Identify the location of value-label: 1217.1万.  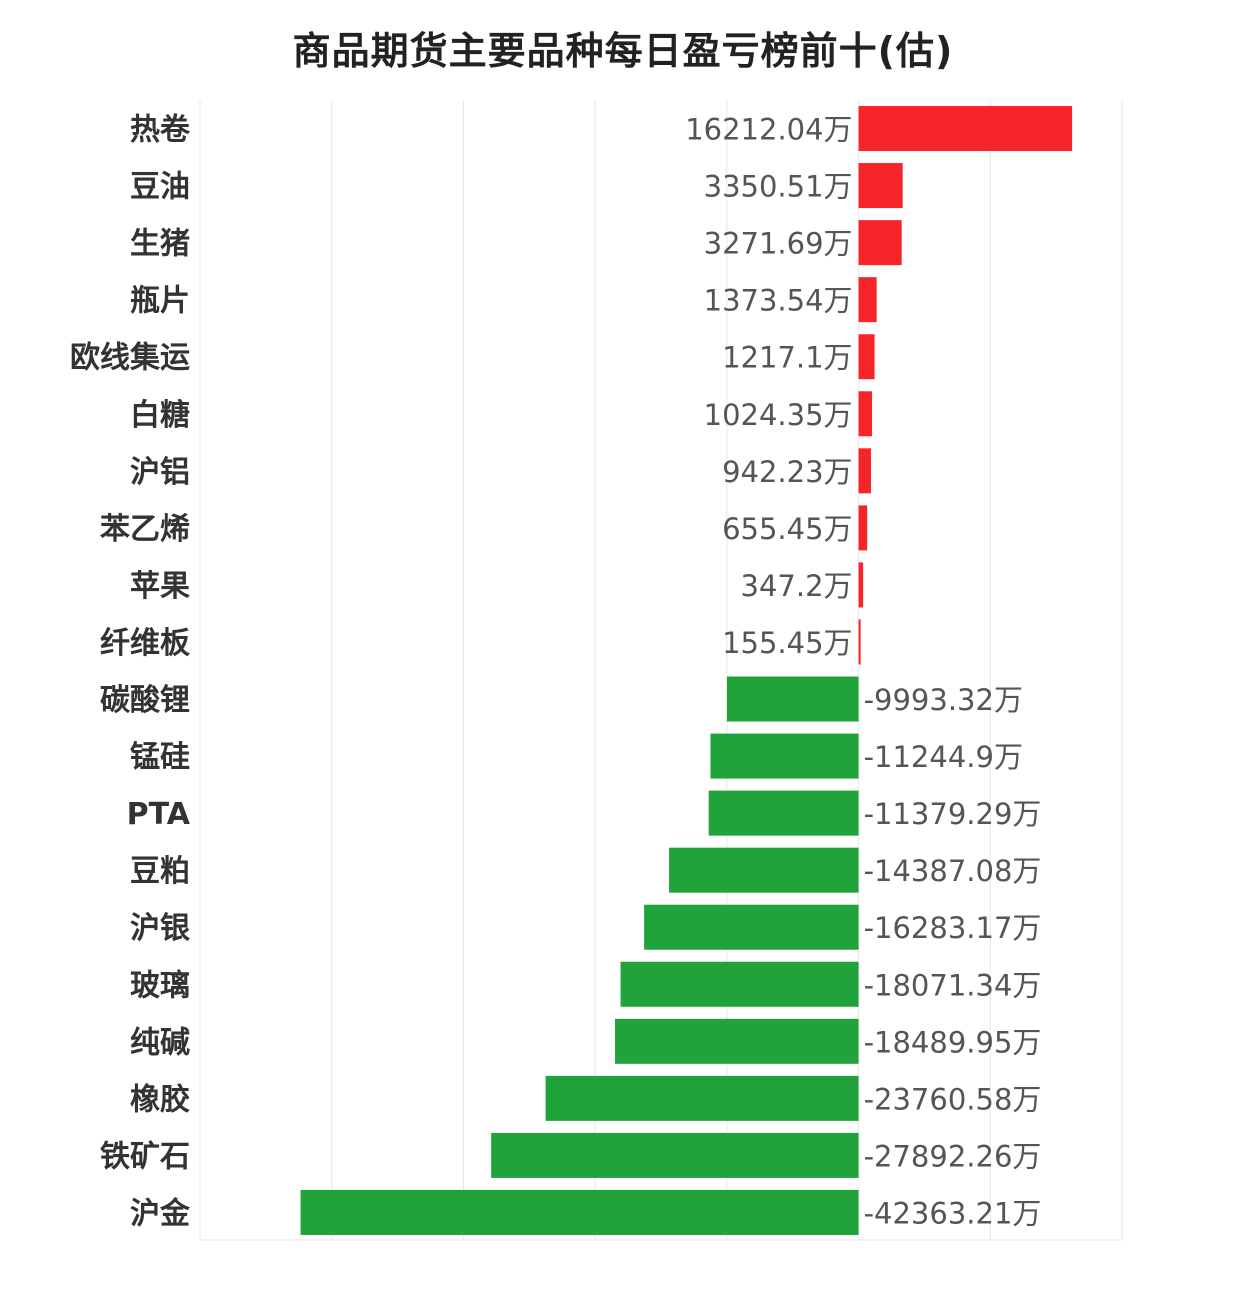
(787, 358).